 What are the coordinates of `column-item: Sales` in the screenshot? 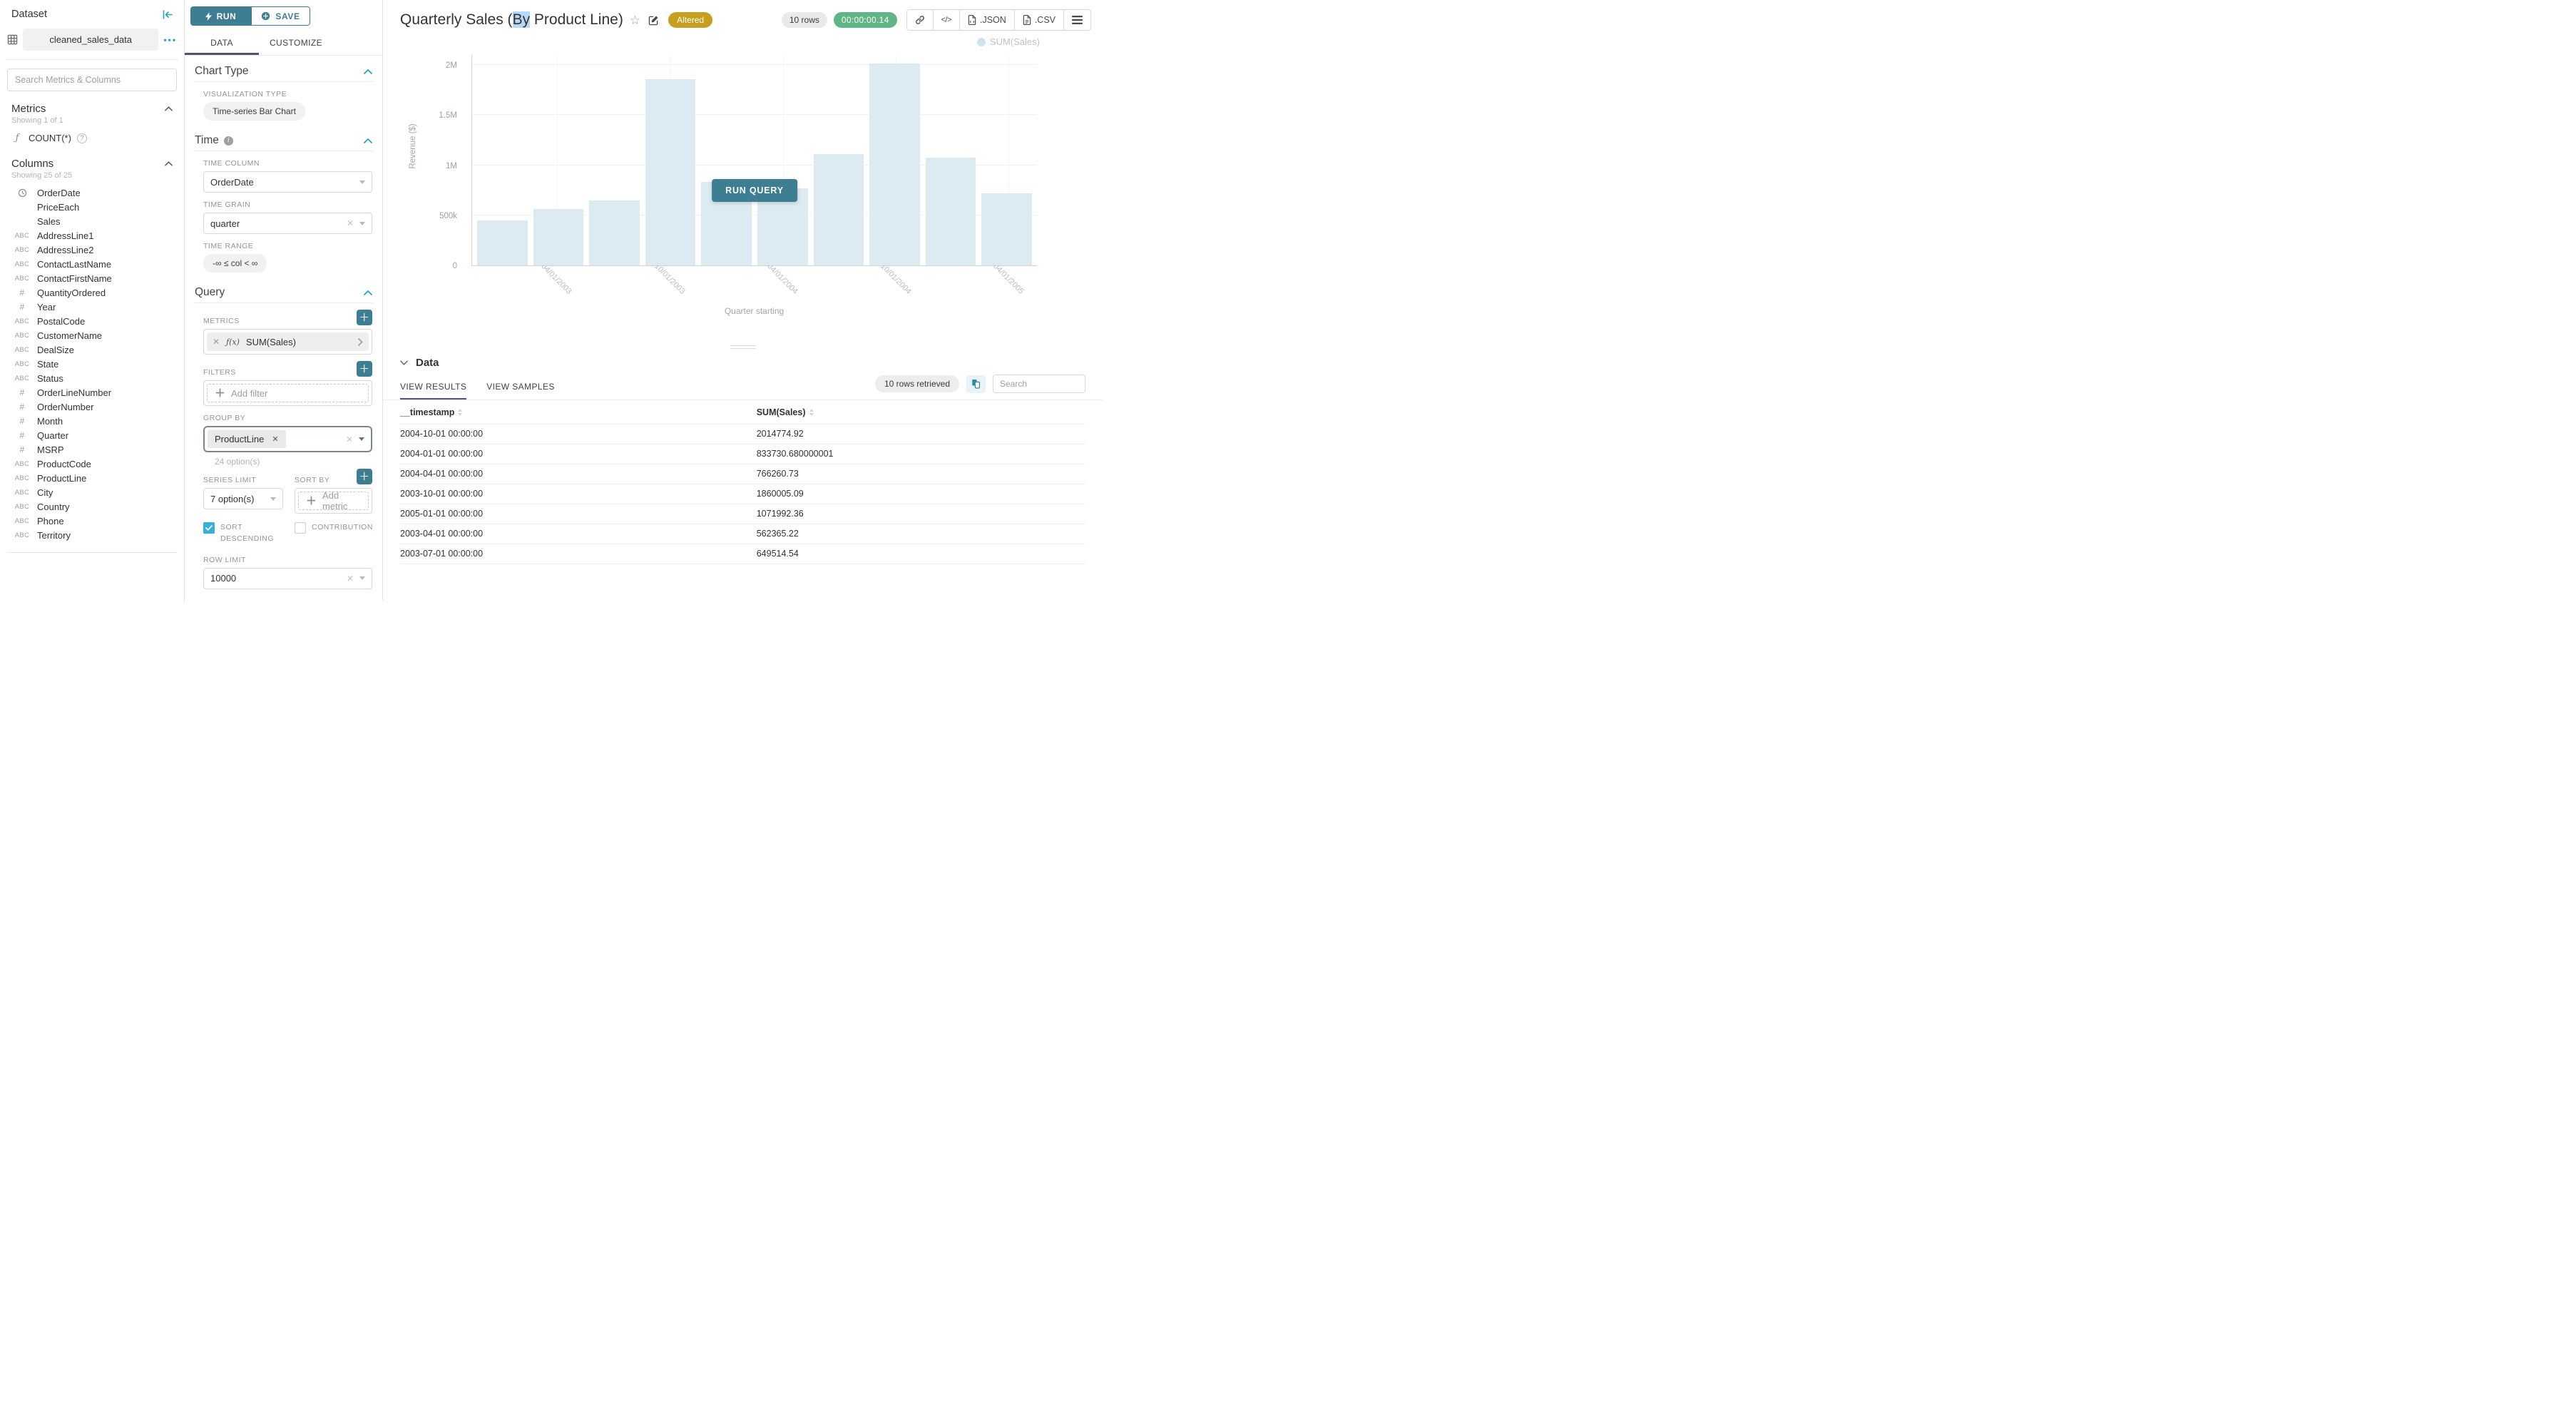 It's located at (92, 221).